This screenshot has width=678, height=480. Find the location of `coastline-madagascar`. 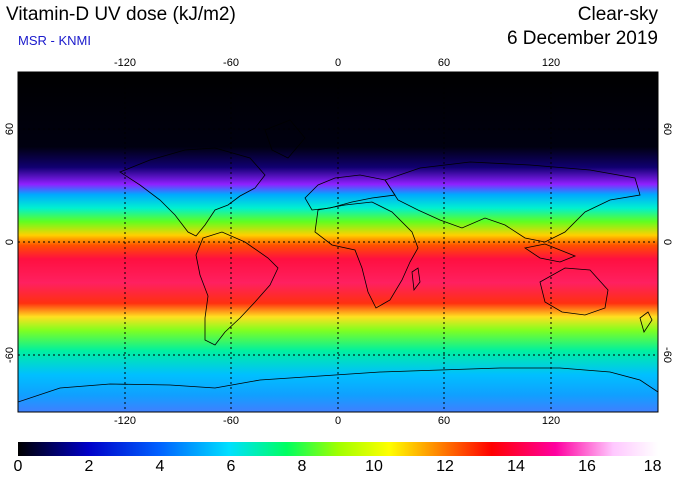

coastline-madagascar is located at coordinates (416, 279).